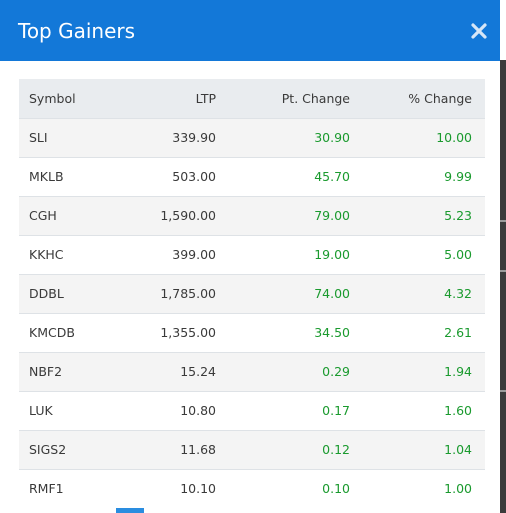  What do you see at coordinates (458, 332) in the screenshot?
I see `cell-pct-change: 2.61` at bounding box center [458, 332].